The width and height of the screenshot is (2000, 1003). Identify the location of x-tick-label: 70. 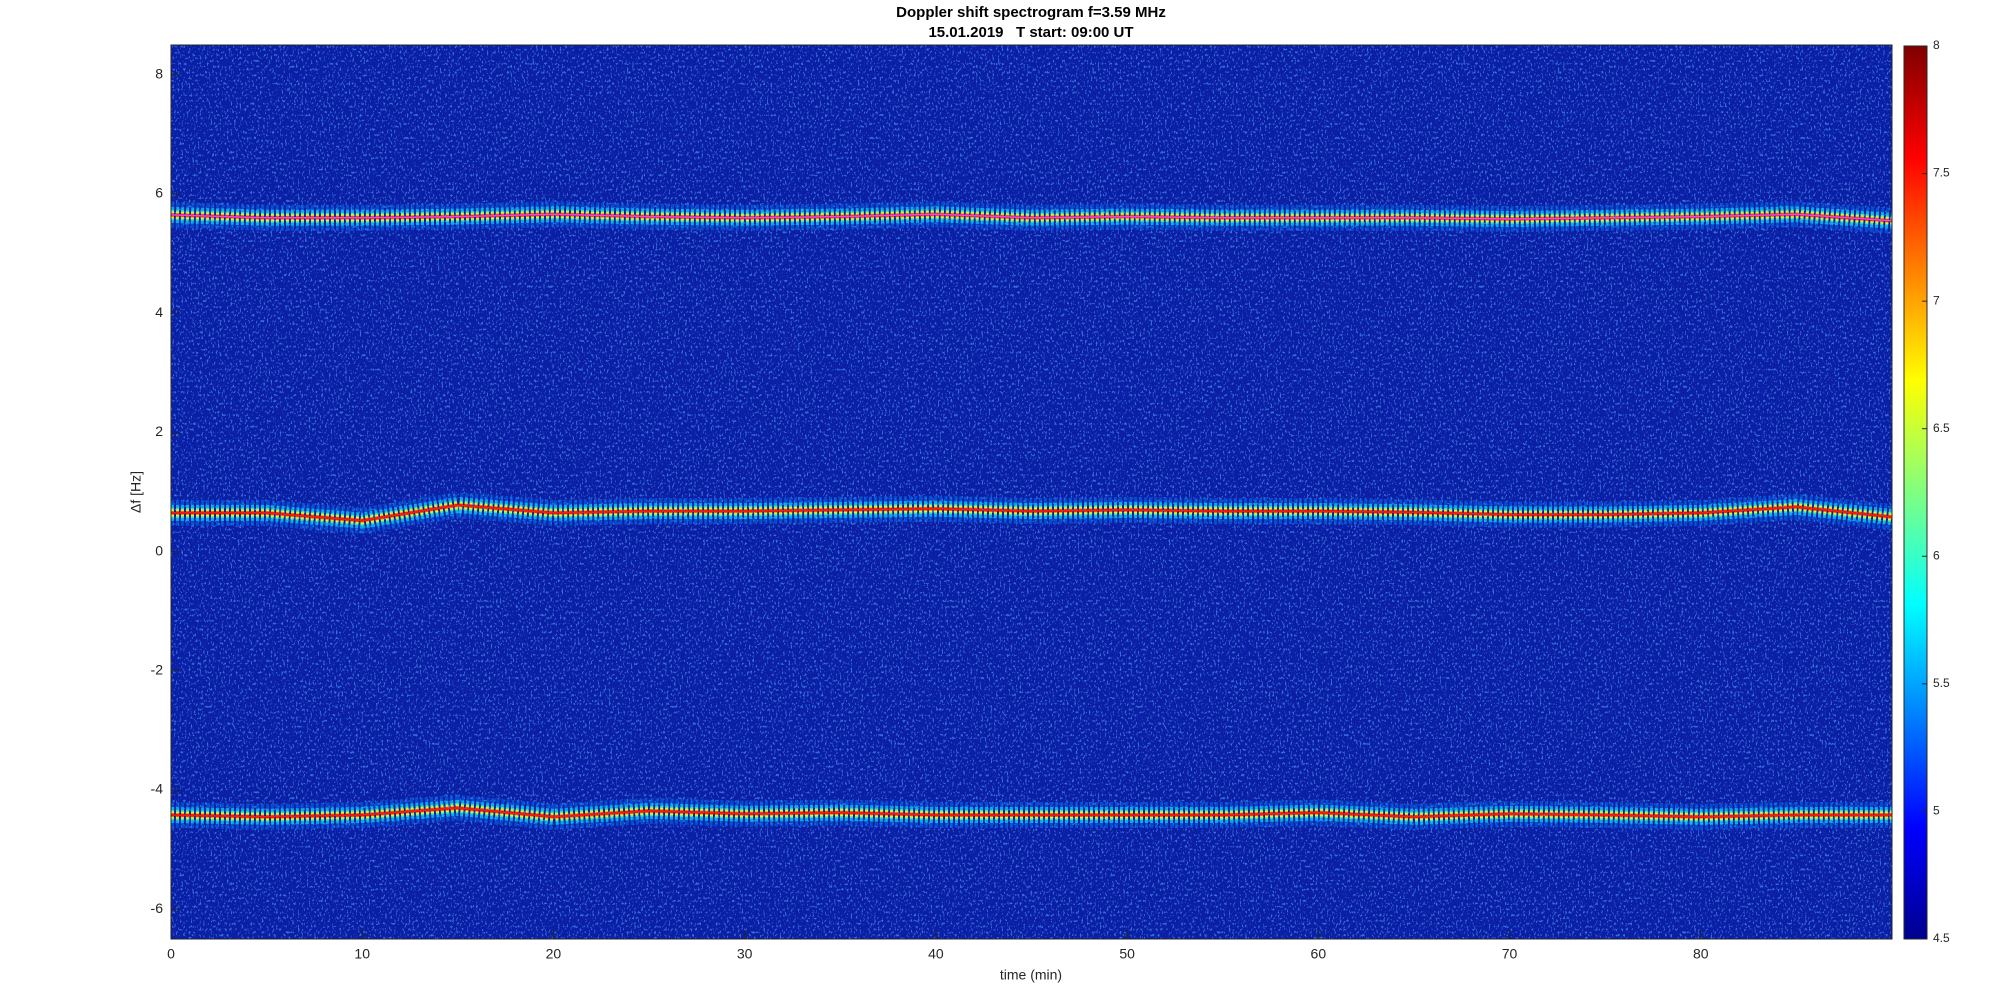
(1510, 954).